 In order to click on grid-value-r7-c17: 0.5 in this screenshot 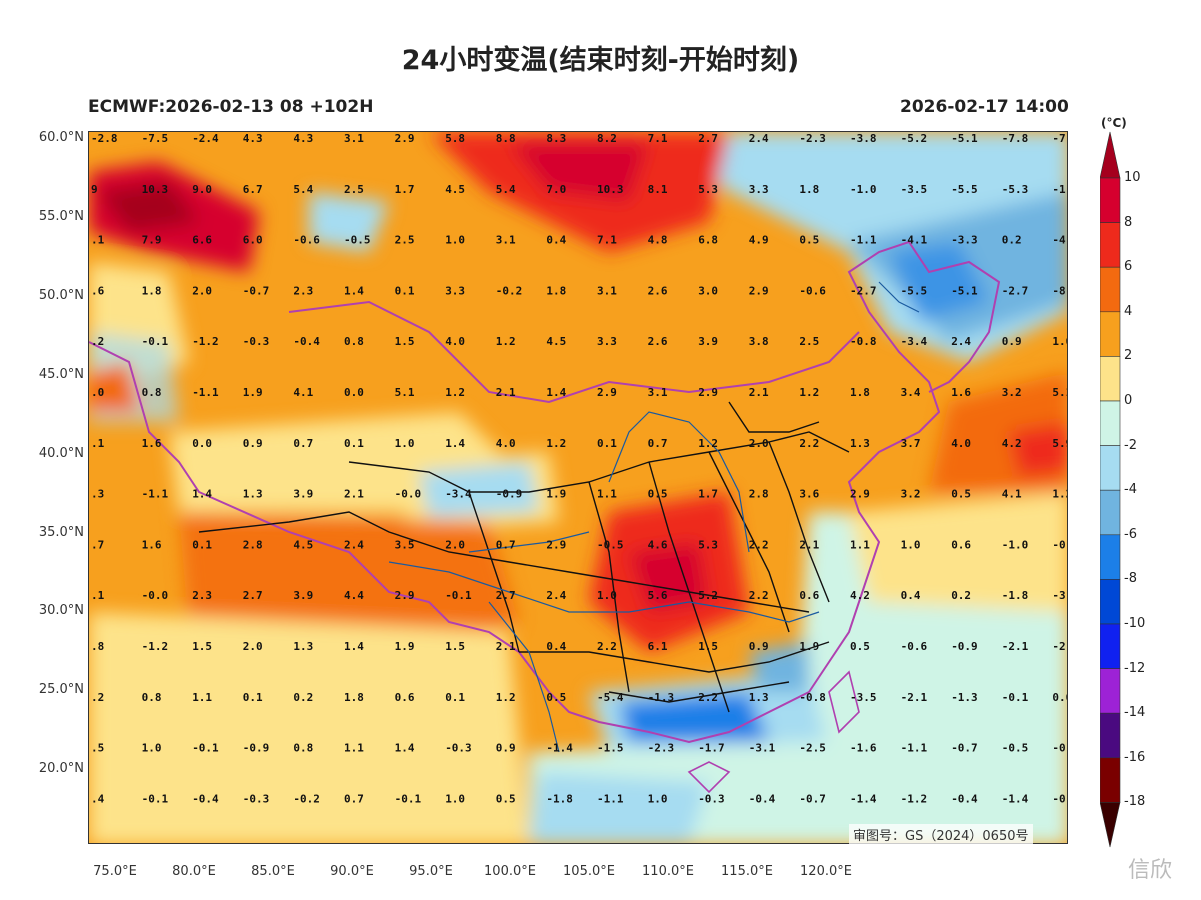, I will do `click(961, 494)`.